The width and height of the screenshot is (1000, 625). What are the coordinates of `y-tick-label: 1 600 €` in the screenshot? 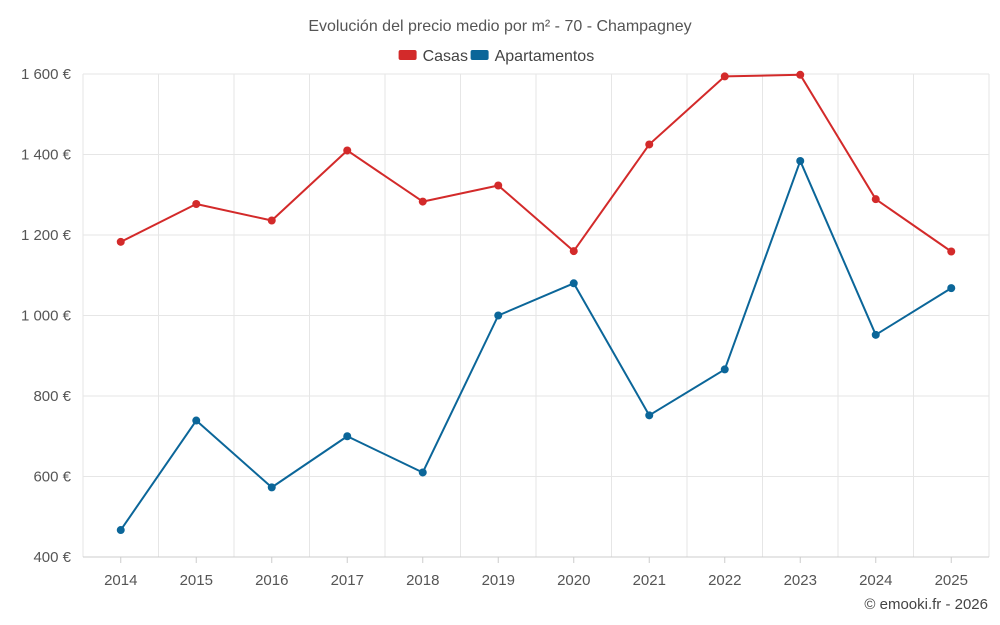 It's located at (46, 74).